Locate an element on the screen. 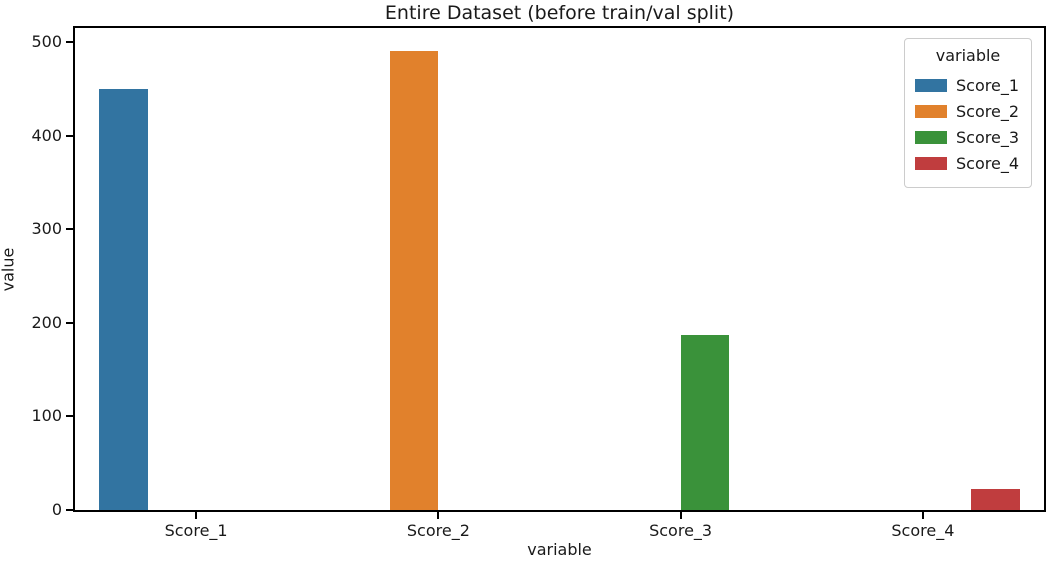 The height and width of the screenshot is (572, 1062). x-tick-label: Score_1 is located at coordinates (196, 530).